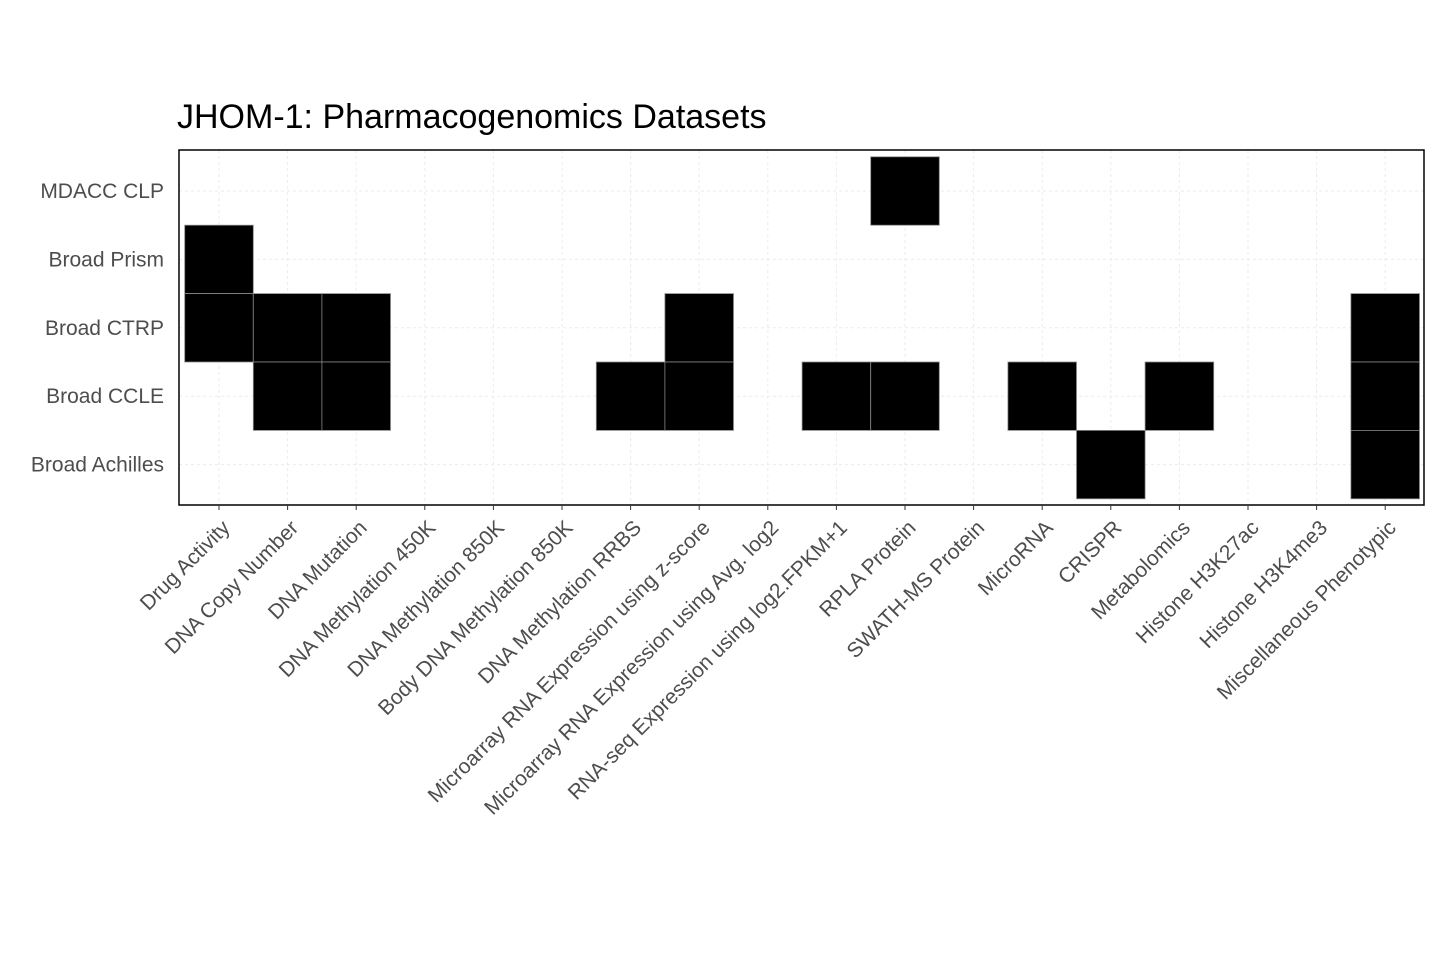  I want to click on y-tick-label: Broad CTRP, so click(104, 328).